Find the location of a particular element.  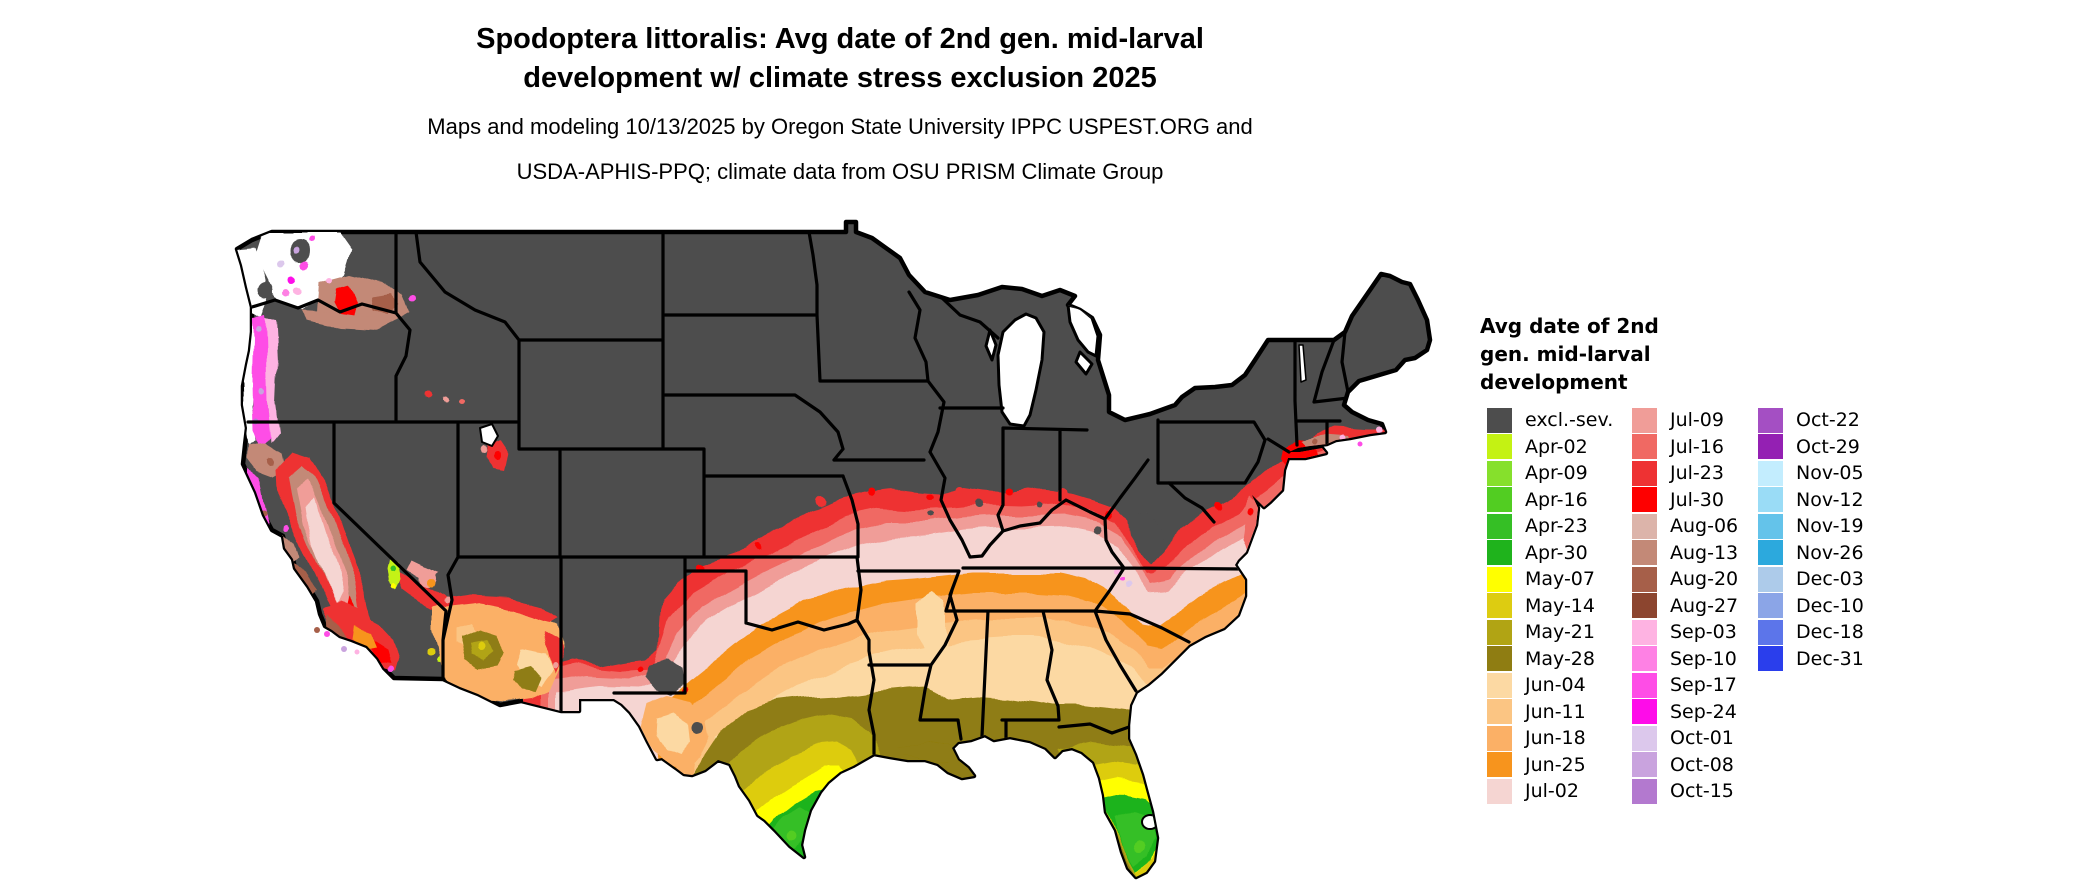

saginaw-bay is located at coordinates (1084, 363).